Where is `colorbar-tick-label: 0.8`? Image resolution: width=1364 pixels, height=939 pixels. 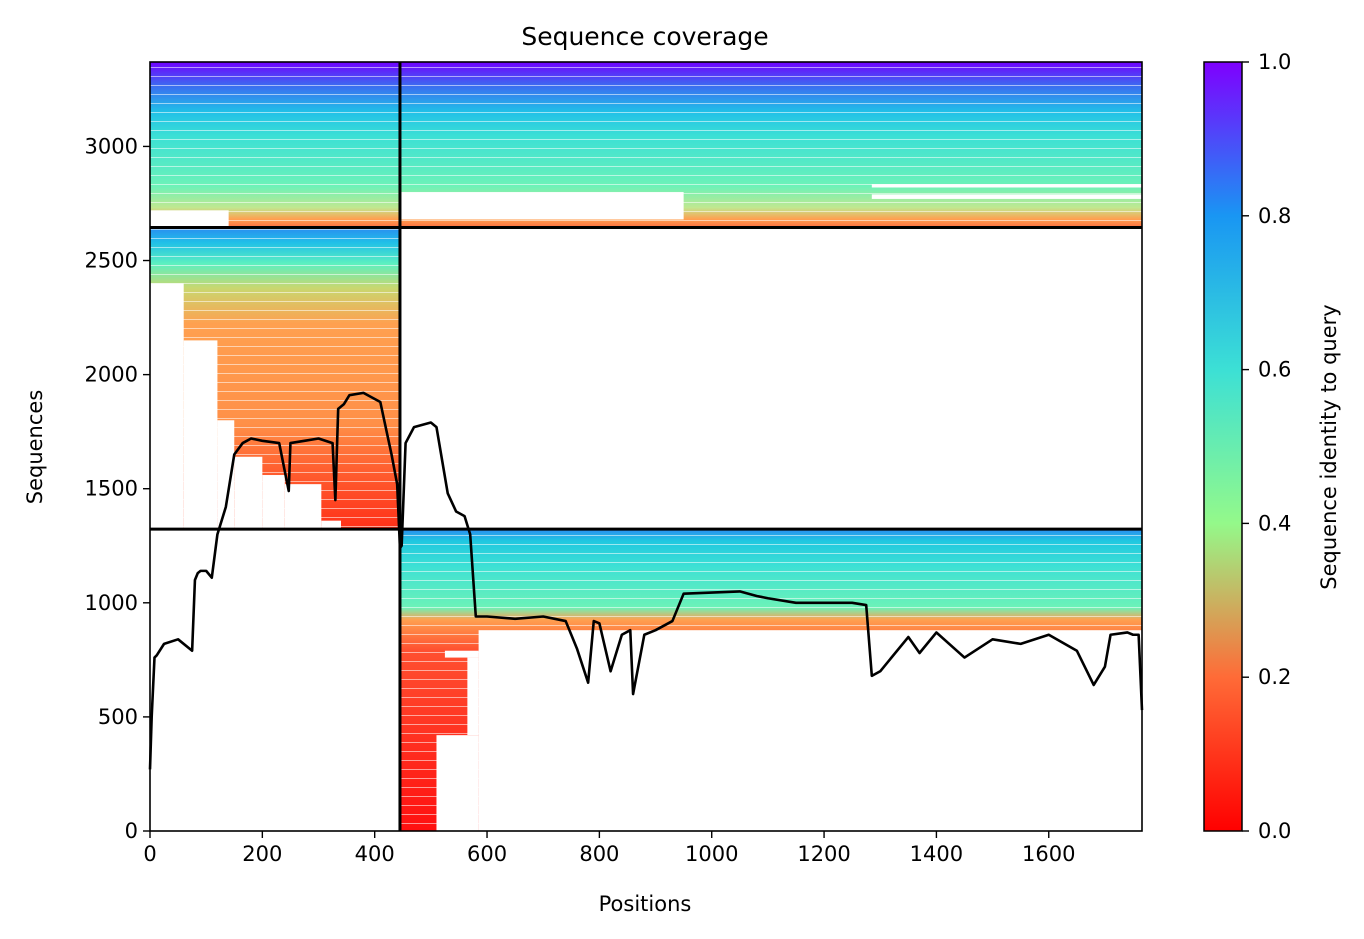 colorbar-tick-label: 0.8 is located at coordinates (1274, 216).